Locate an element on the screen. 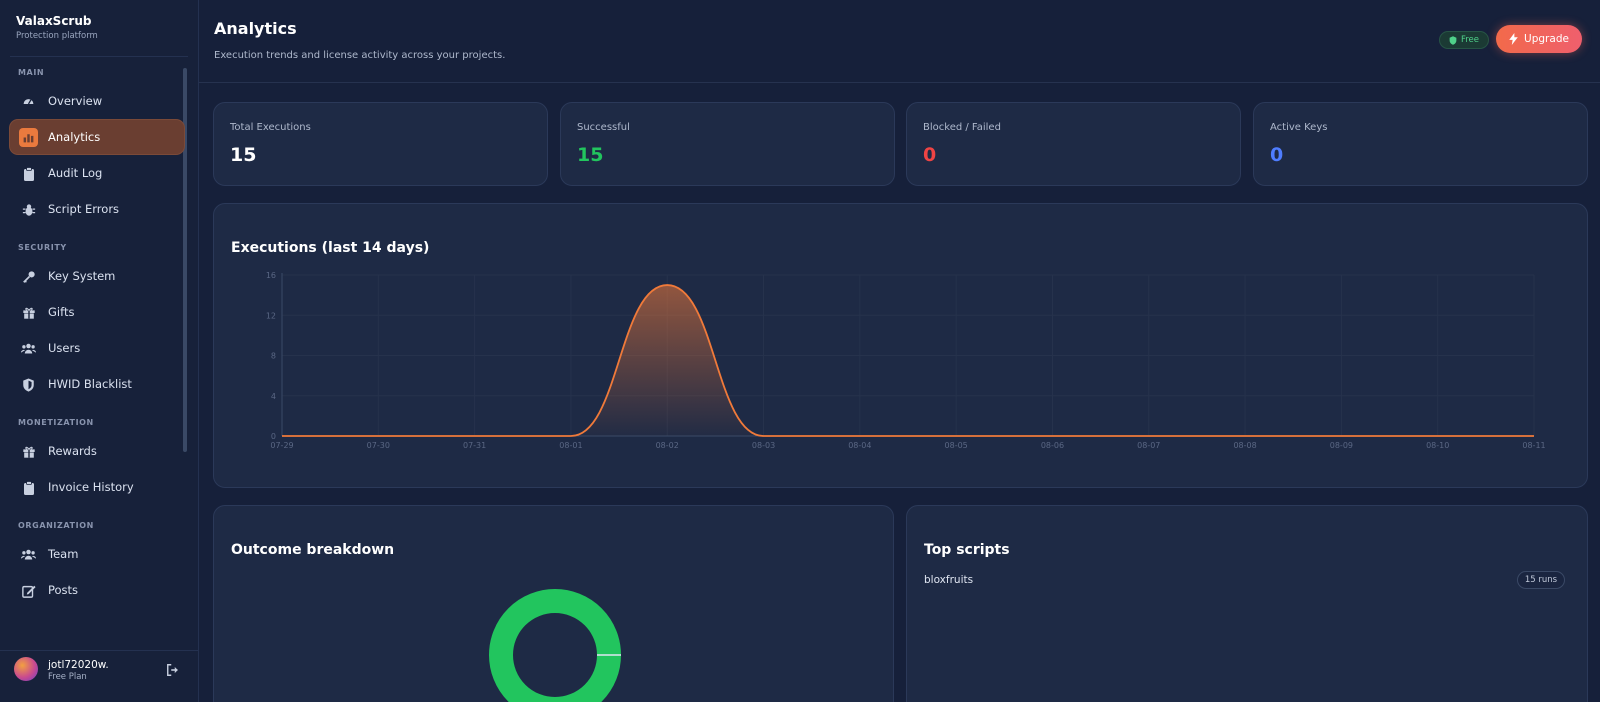 This screenshot has height=702, width=1600. sidebar-item-label: Analytics is located at coordinates (74, 137).